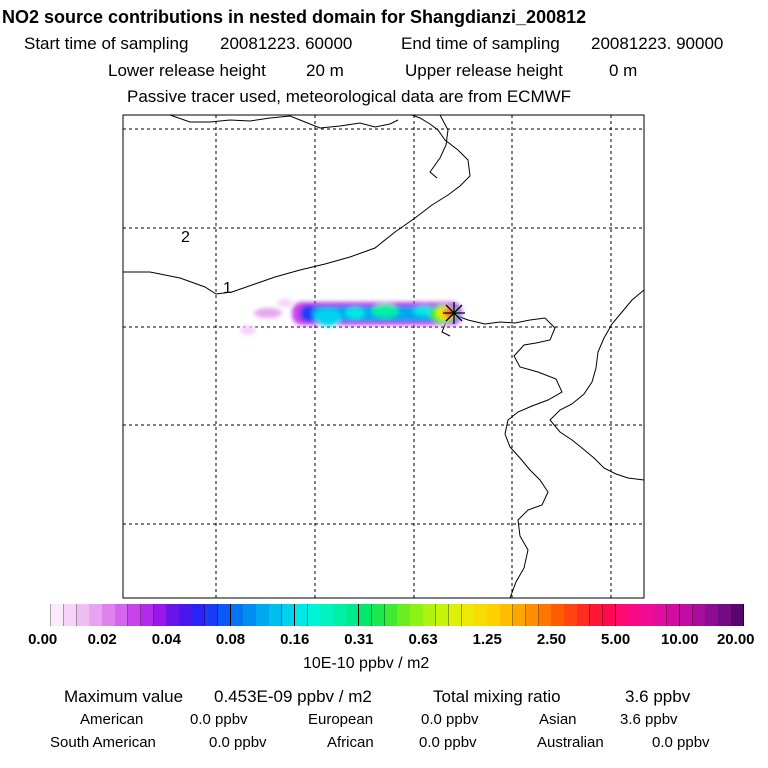  I want to click on region-value: 3.6 ppbv, so click(649, 719).